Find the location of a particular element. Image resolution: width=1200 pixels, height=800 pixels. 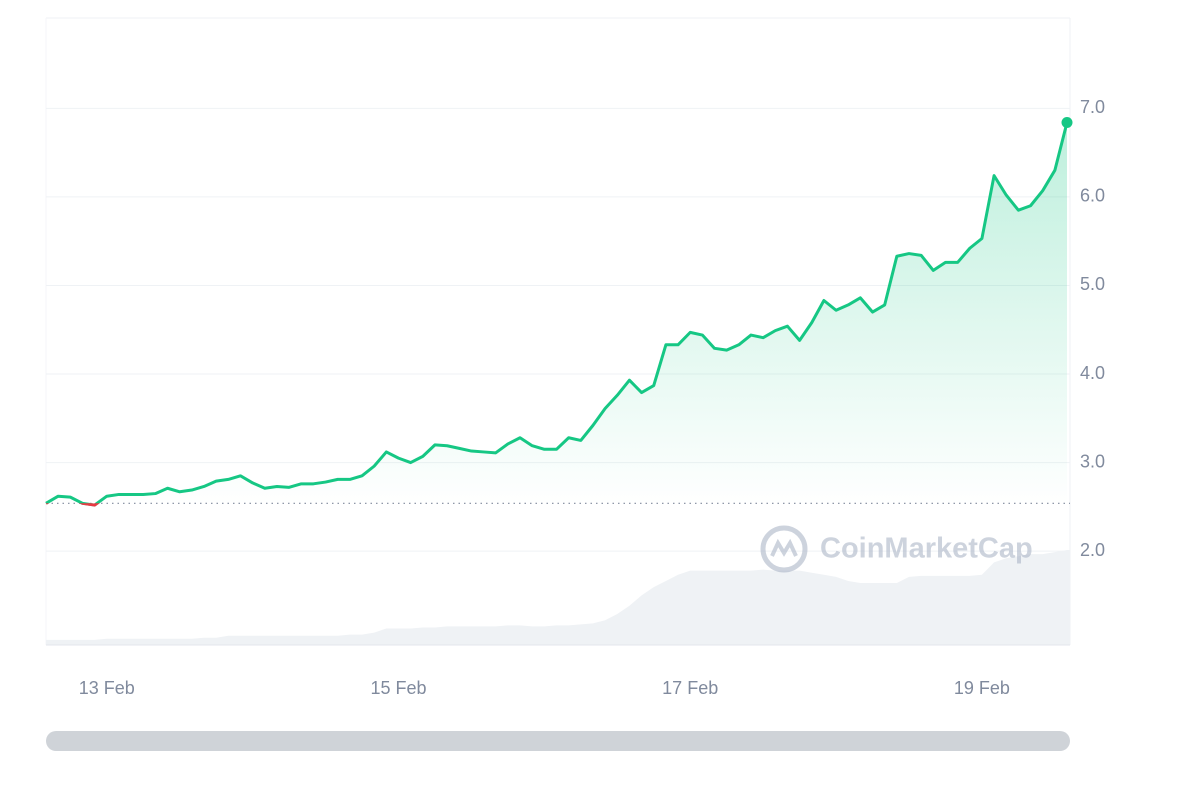

watermark-text: CoinMarketCap is located at coordinates (926, 549).